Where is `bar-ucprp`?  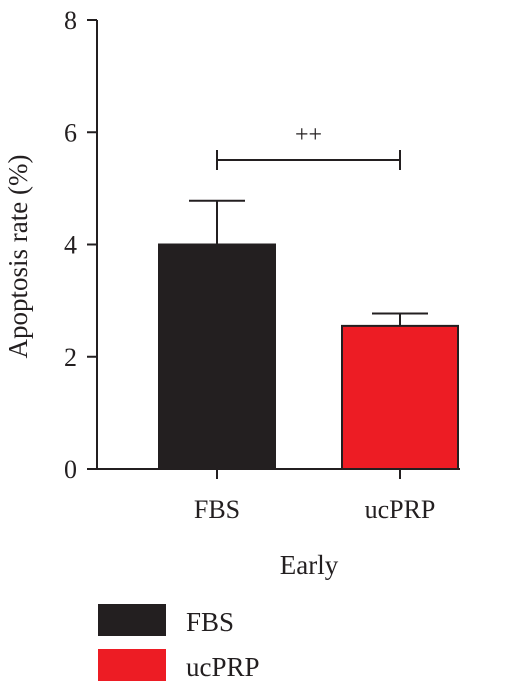
bar-ucprp is located at coordinates (400, 397).